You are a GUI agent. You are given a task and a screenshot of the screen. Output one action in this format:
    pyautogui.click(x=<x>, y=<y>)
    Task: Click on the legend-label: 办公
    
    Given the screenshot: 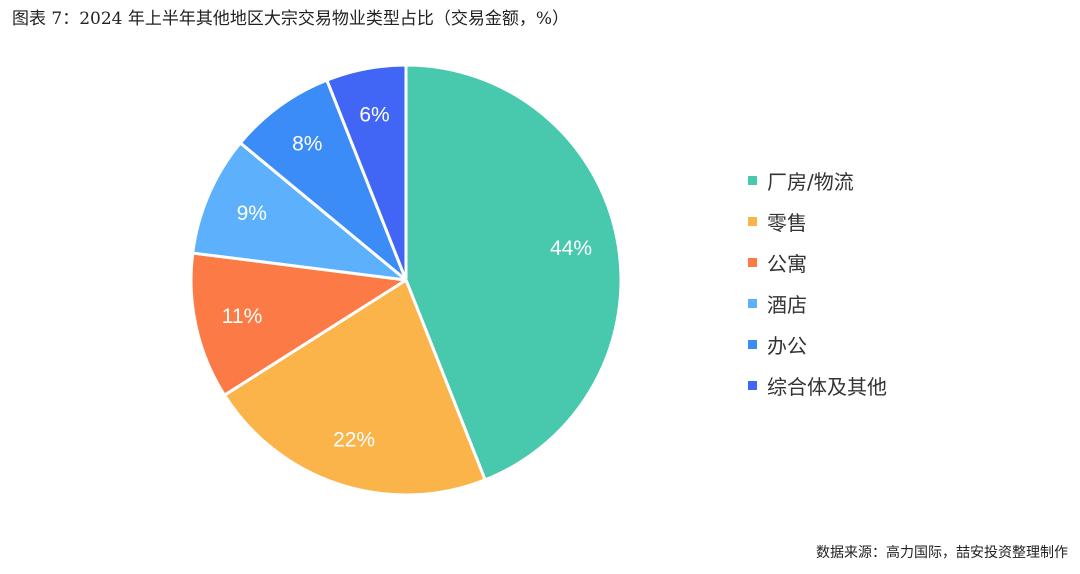 What is the action you would take?
    pyautogui.click(x=787, y=346)
    